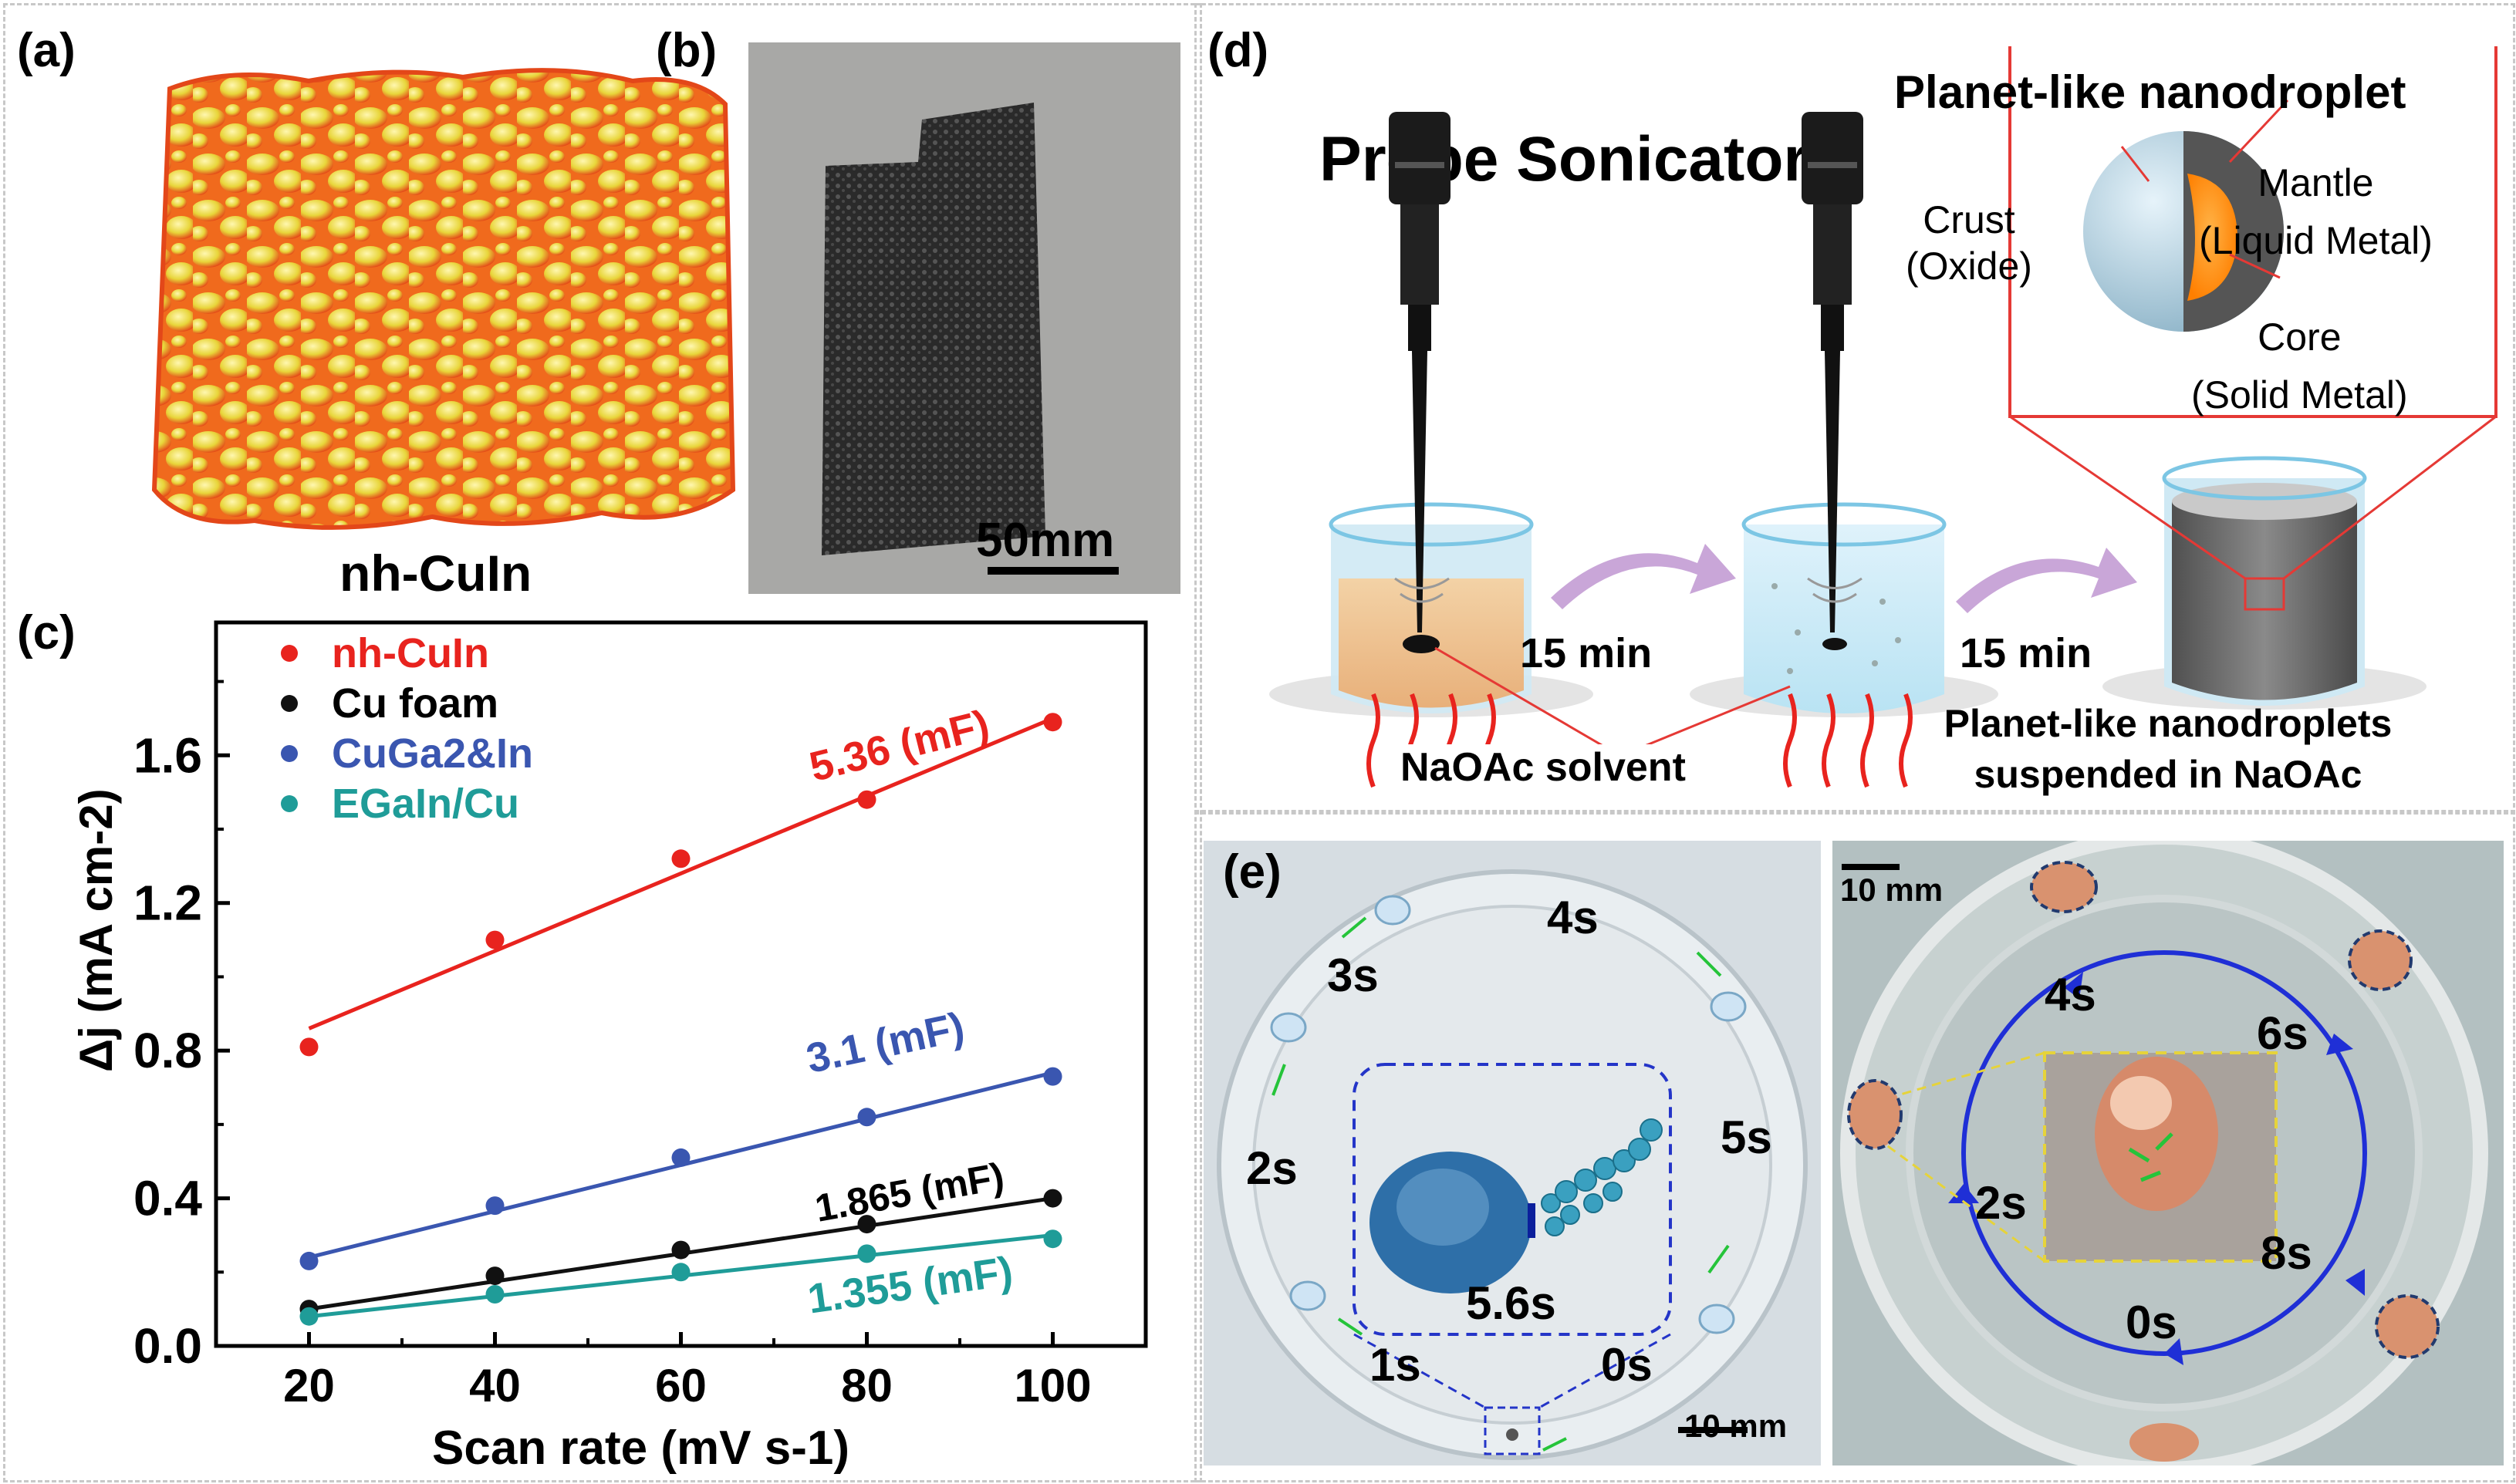  I want to click on mantle-label-line2: (Liquid Metal), so click(2316, 240).